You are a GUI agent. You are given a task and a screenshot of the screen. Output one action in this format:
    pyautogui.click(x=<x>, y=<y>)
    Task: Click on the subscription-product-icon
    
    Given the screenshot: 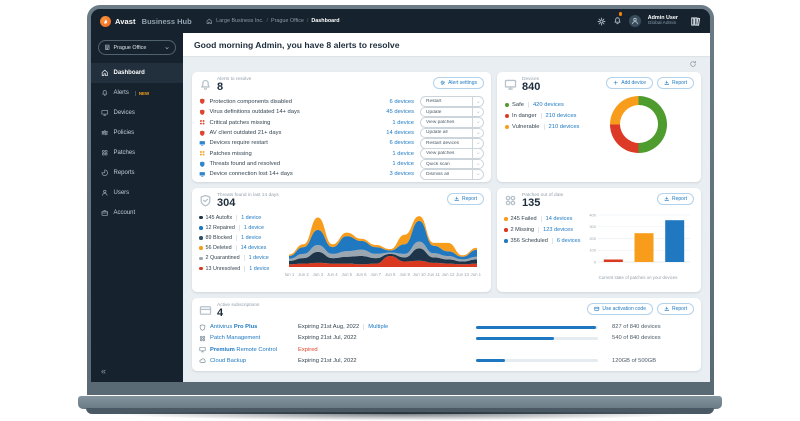 What is the action you would take?
    pyautogui.click(x=202, y=327)
    